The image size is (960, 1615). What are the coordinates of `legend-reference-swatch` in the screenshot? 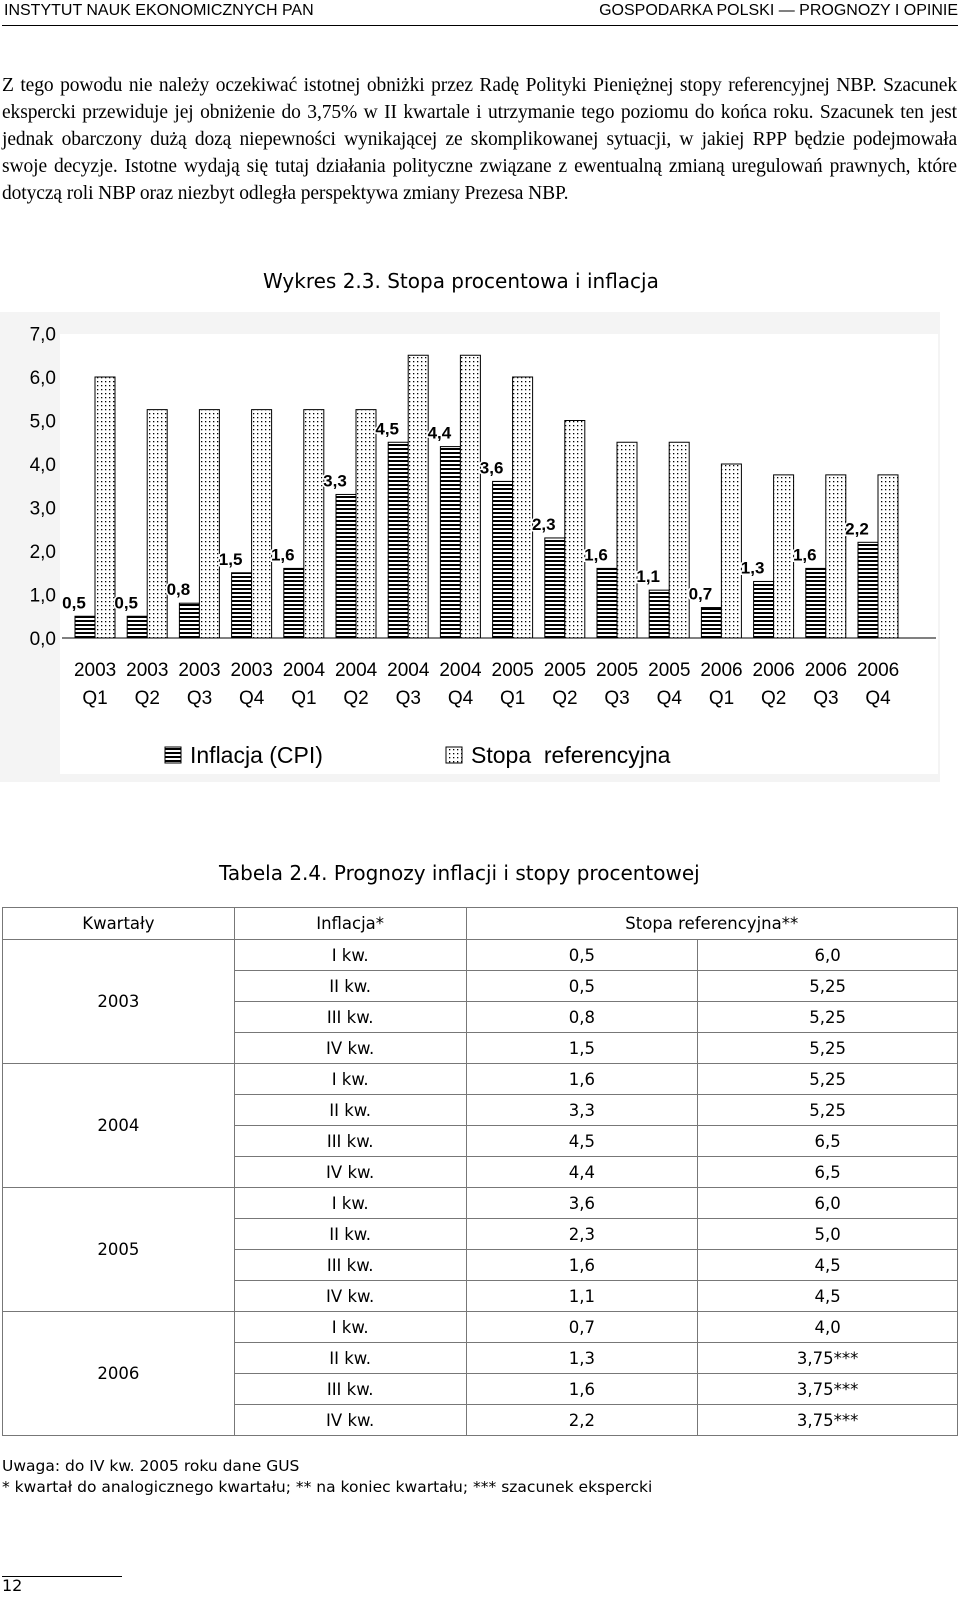 It's located at (454, 755).